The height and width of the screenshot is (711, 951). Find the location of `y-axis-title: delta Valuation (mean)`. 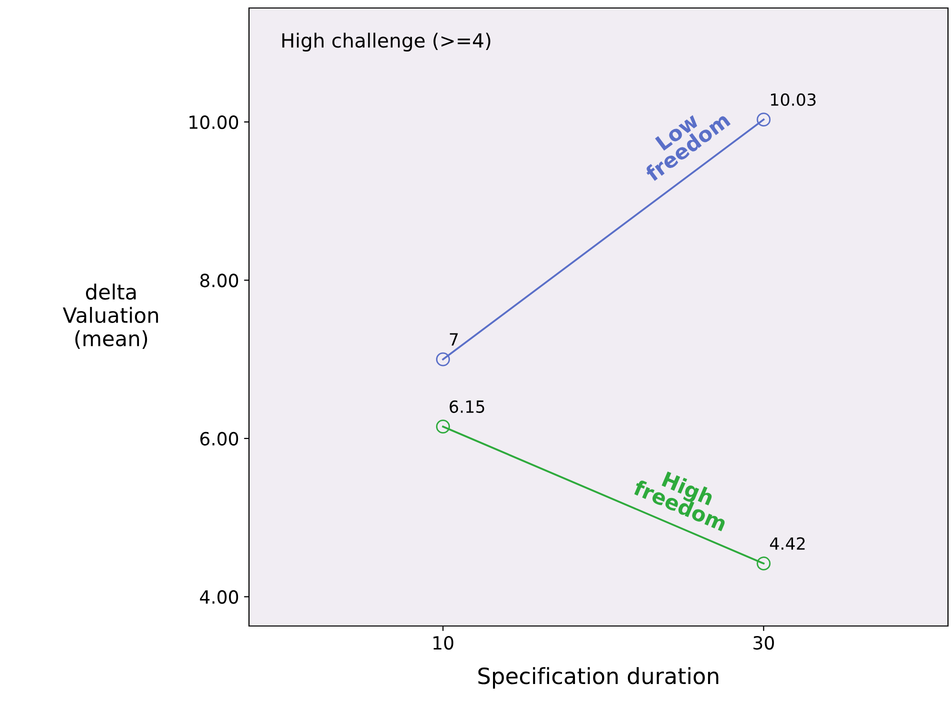

y-axis-title: delta Valuation (mean) is located at coordinates (110, 316).